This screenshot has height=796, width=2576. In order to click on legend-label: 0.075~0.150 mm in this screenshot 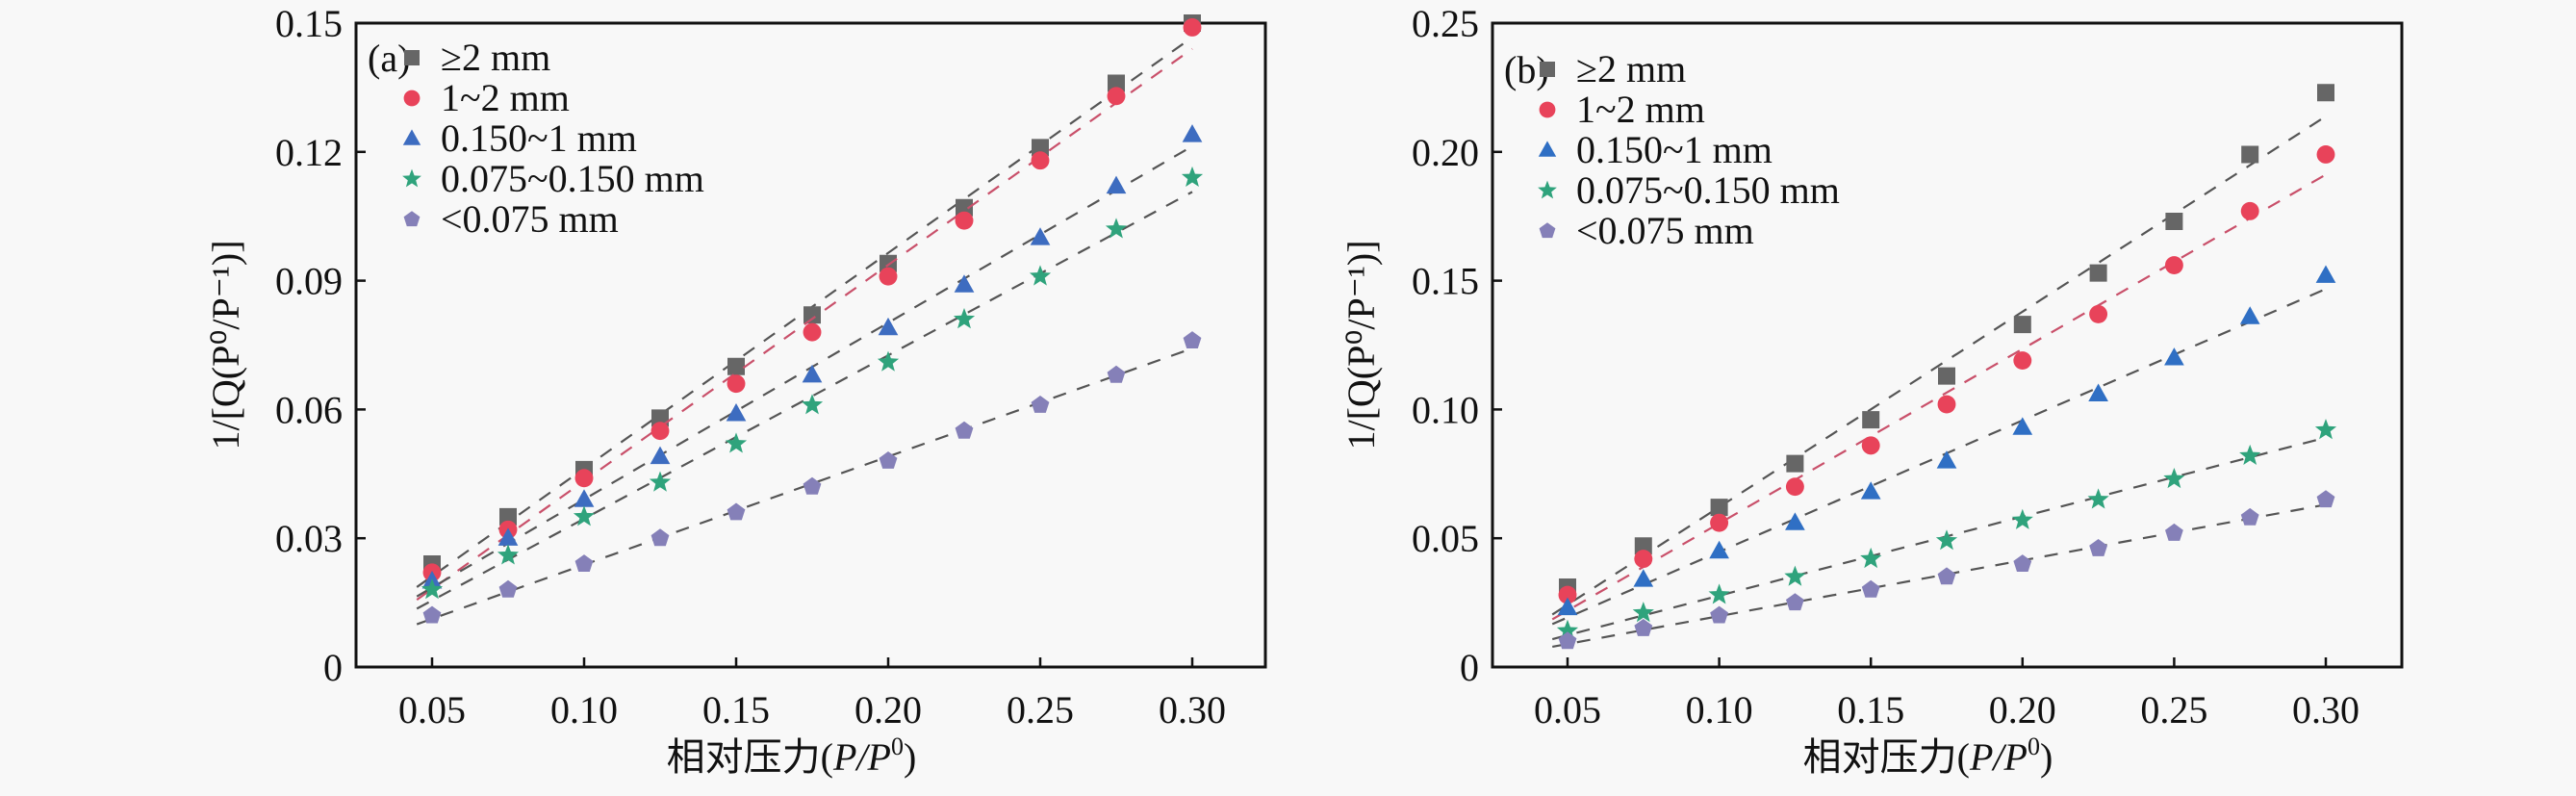, I will do `click(572, 178)`.